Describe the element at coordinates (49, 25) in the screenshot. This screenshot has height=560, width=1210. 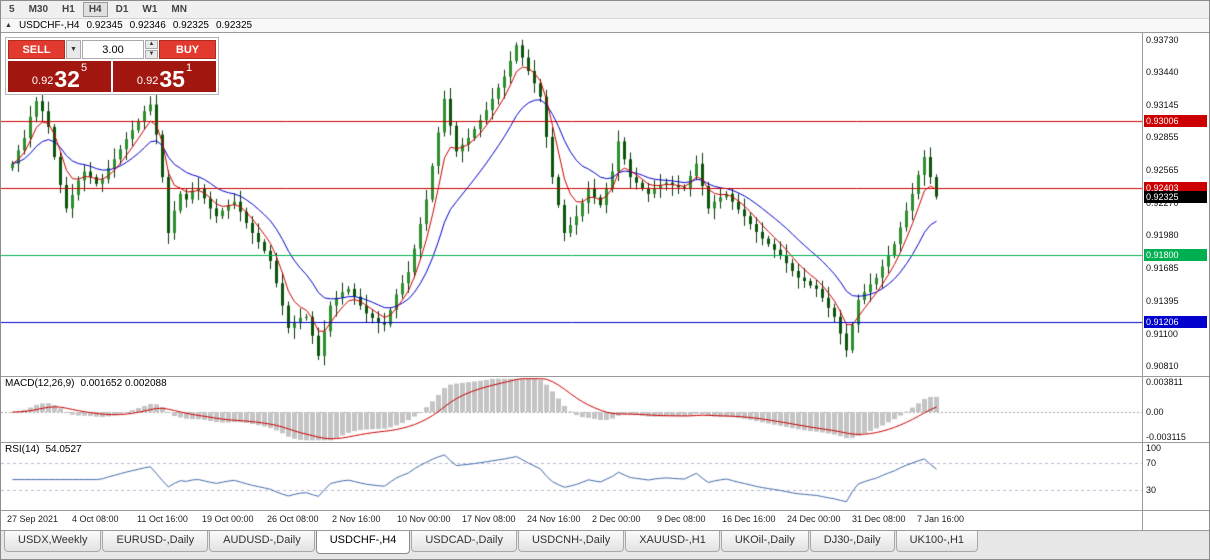
I see `chart-symbol-label: USDCHF-,H4` at that location.